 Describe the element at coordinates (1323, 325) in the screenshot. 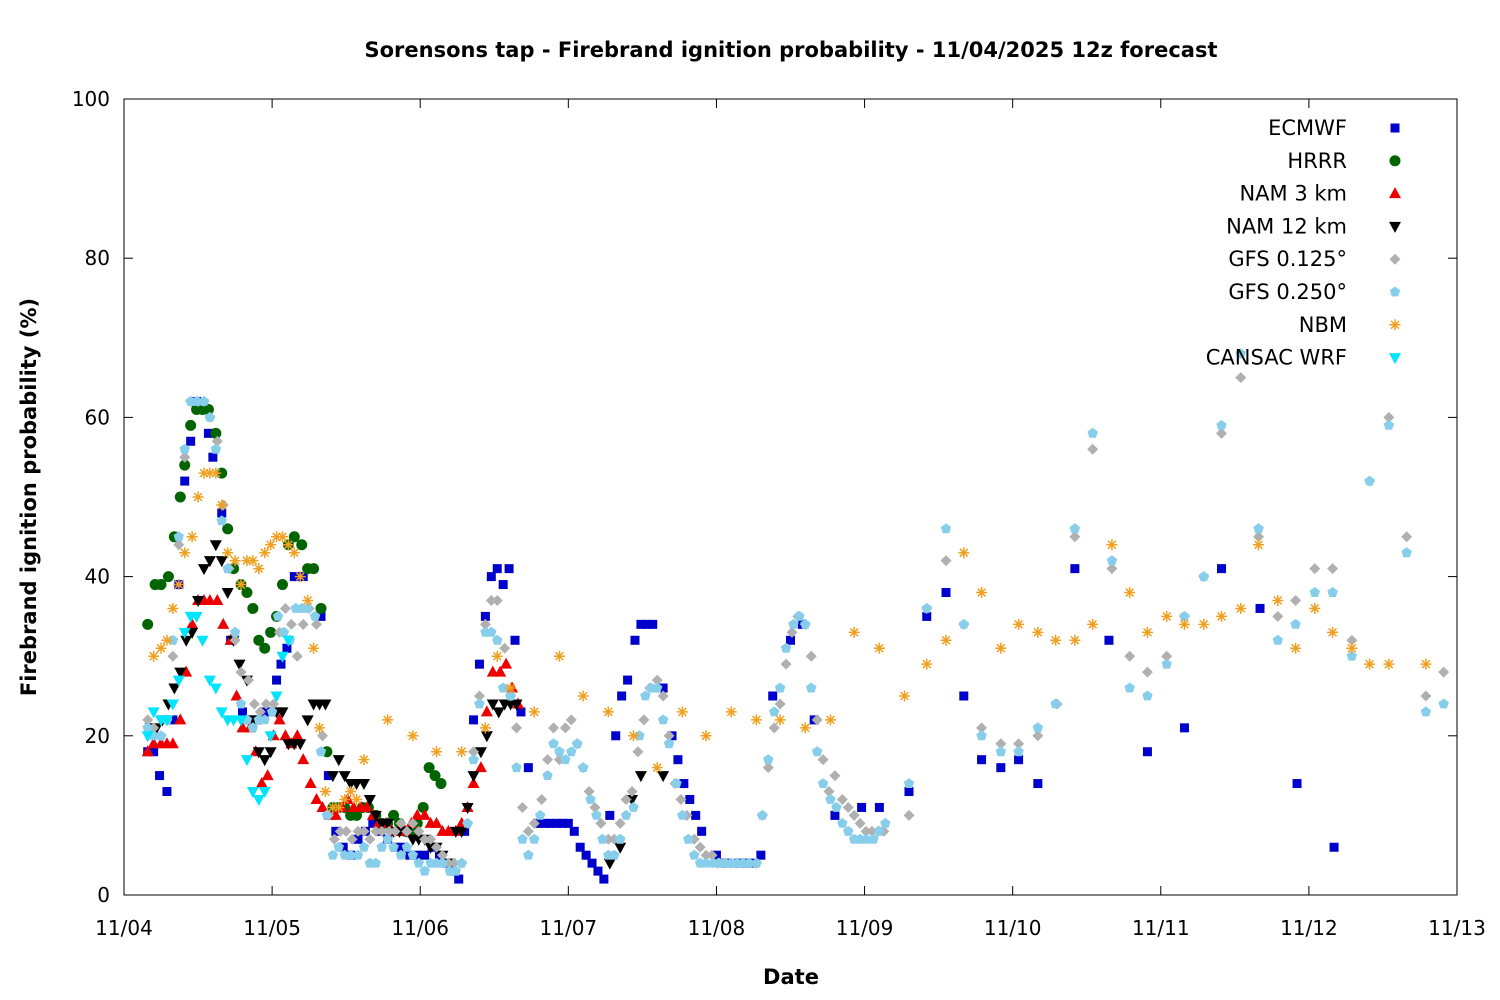

I see `legend-label: NBM` at that location.